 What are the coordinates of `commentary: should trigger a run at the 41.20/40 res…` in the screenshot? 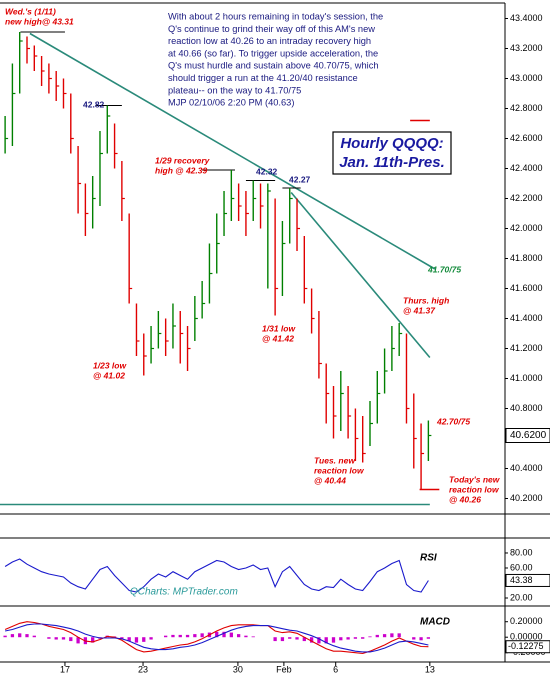 It's located at (263, 78).